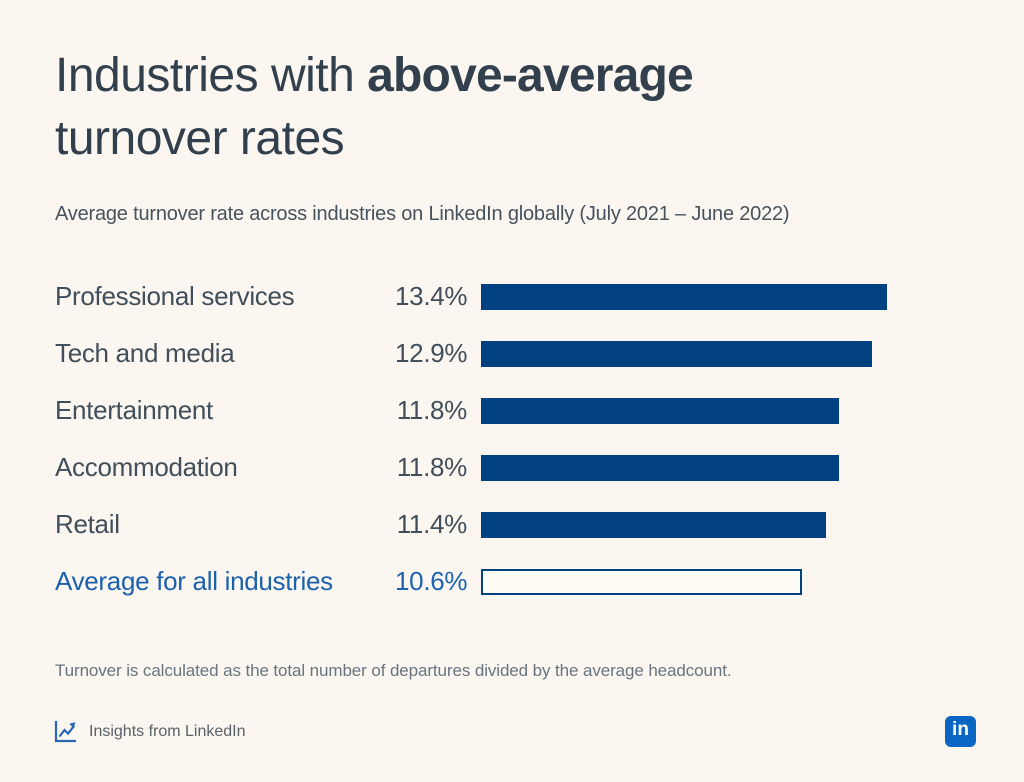 The height and width of the screenshot is (782, 1024). Describe the element at coordinates (431, 296) in the screenshot. I see `row-value: 13.4%` at that location.